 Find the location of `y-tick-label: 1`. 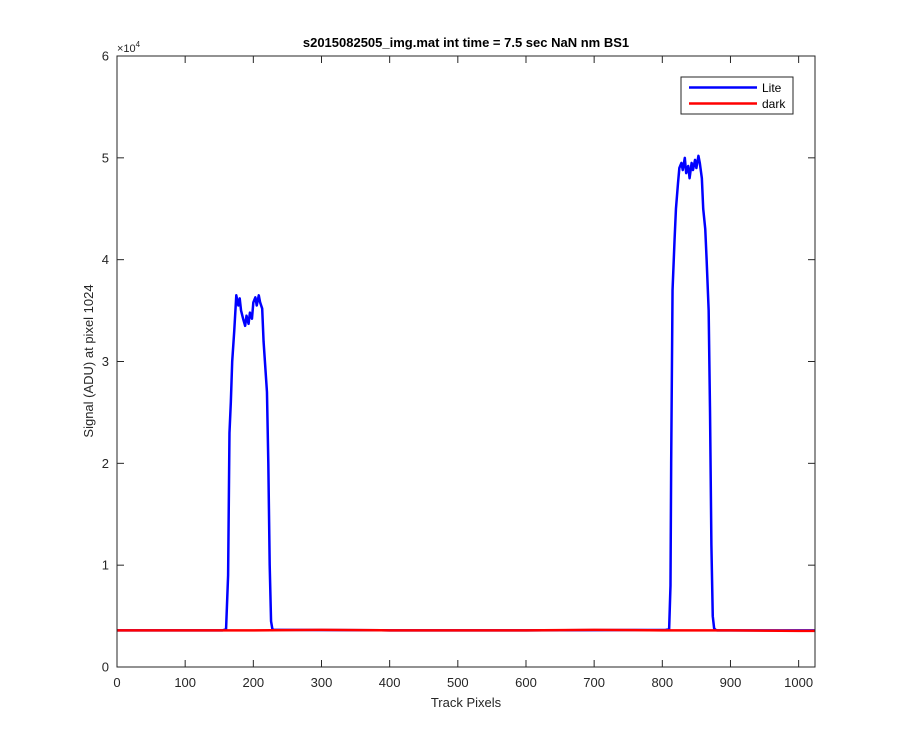

y-tick-label: 1 is located at coordinates (105, 565).